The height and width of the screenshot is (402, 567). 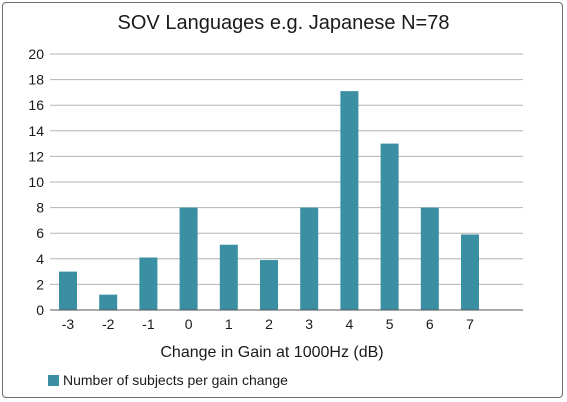 I want to click on legend: Number of subjects per gain change, so click(x=168, y=380).